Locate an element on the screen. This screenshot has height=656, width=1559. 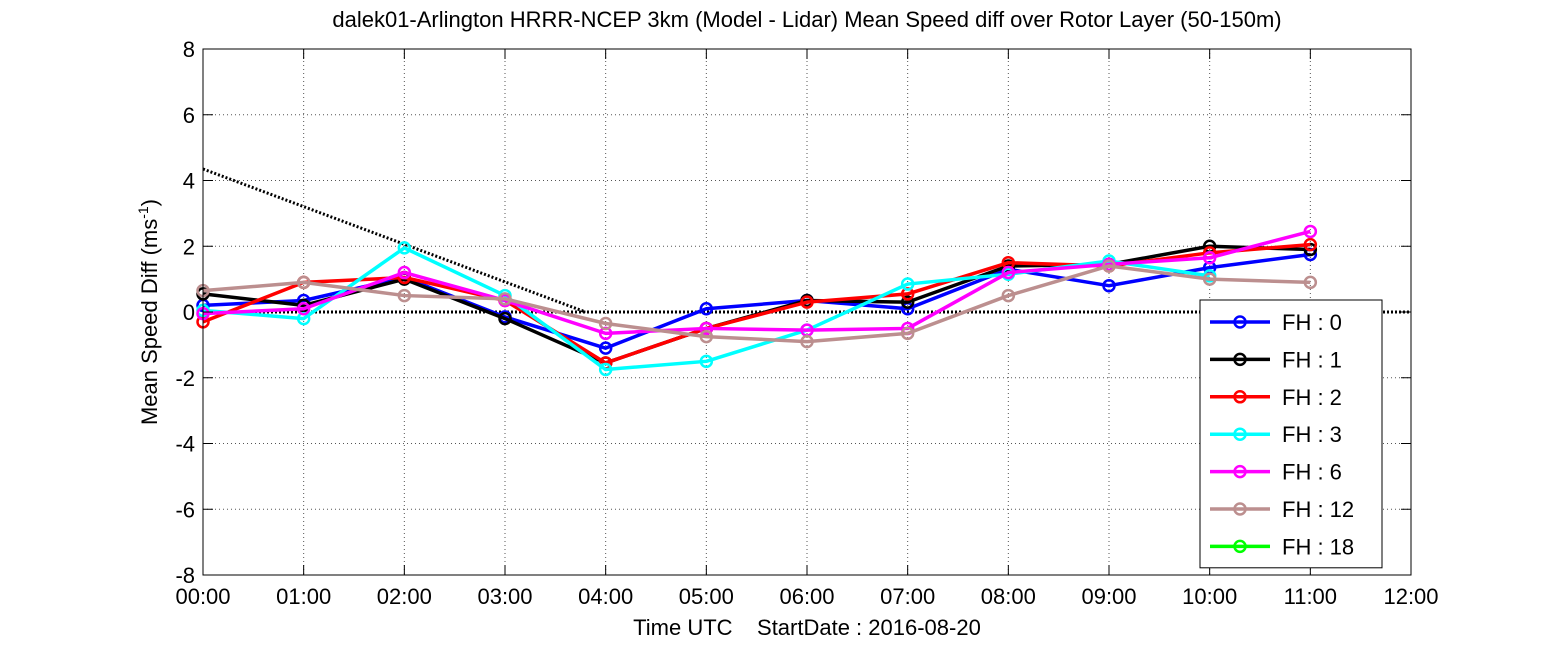
x-tick-label: 03:00 is located at coordinates (504, 596).